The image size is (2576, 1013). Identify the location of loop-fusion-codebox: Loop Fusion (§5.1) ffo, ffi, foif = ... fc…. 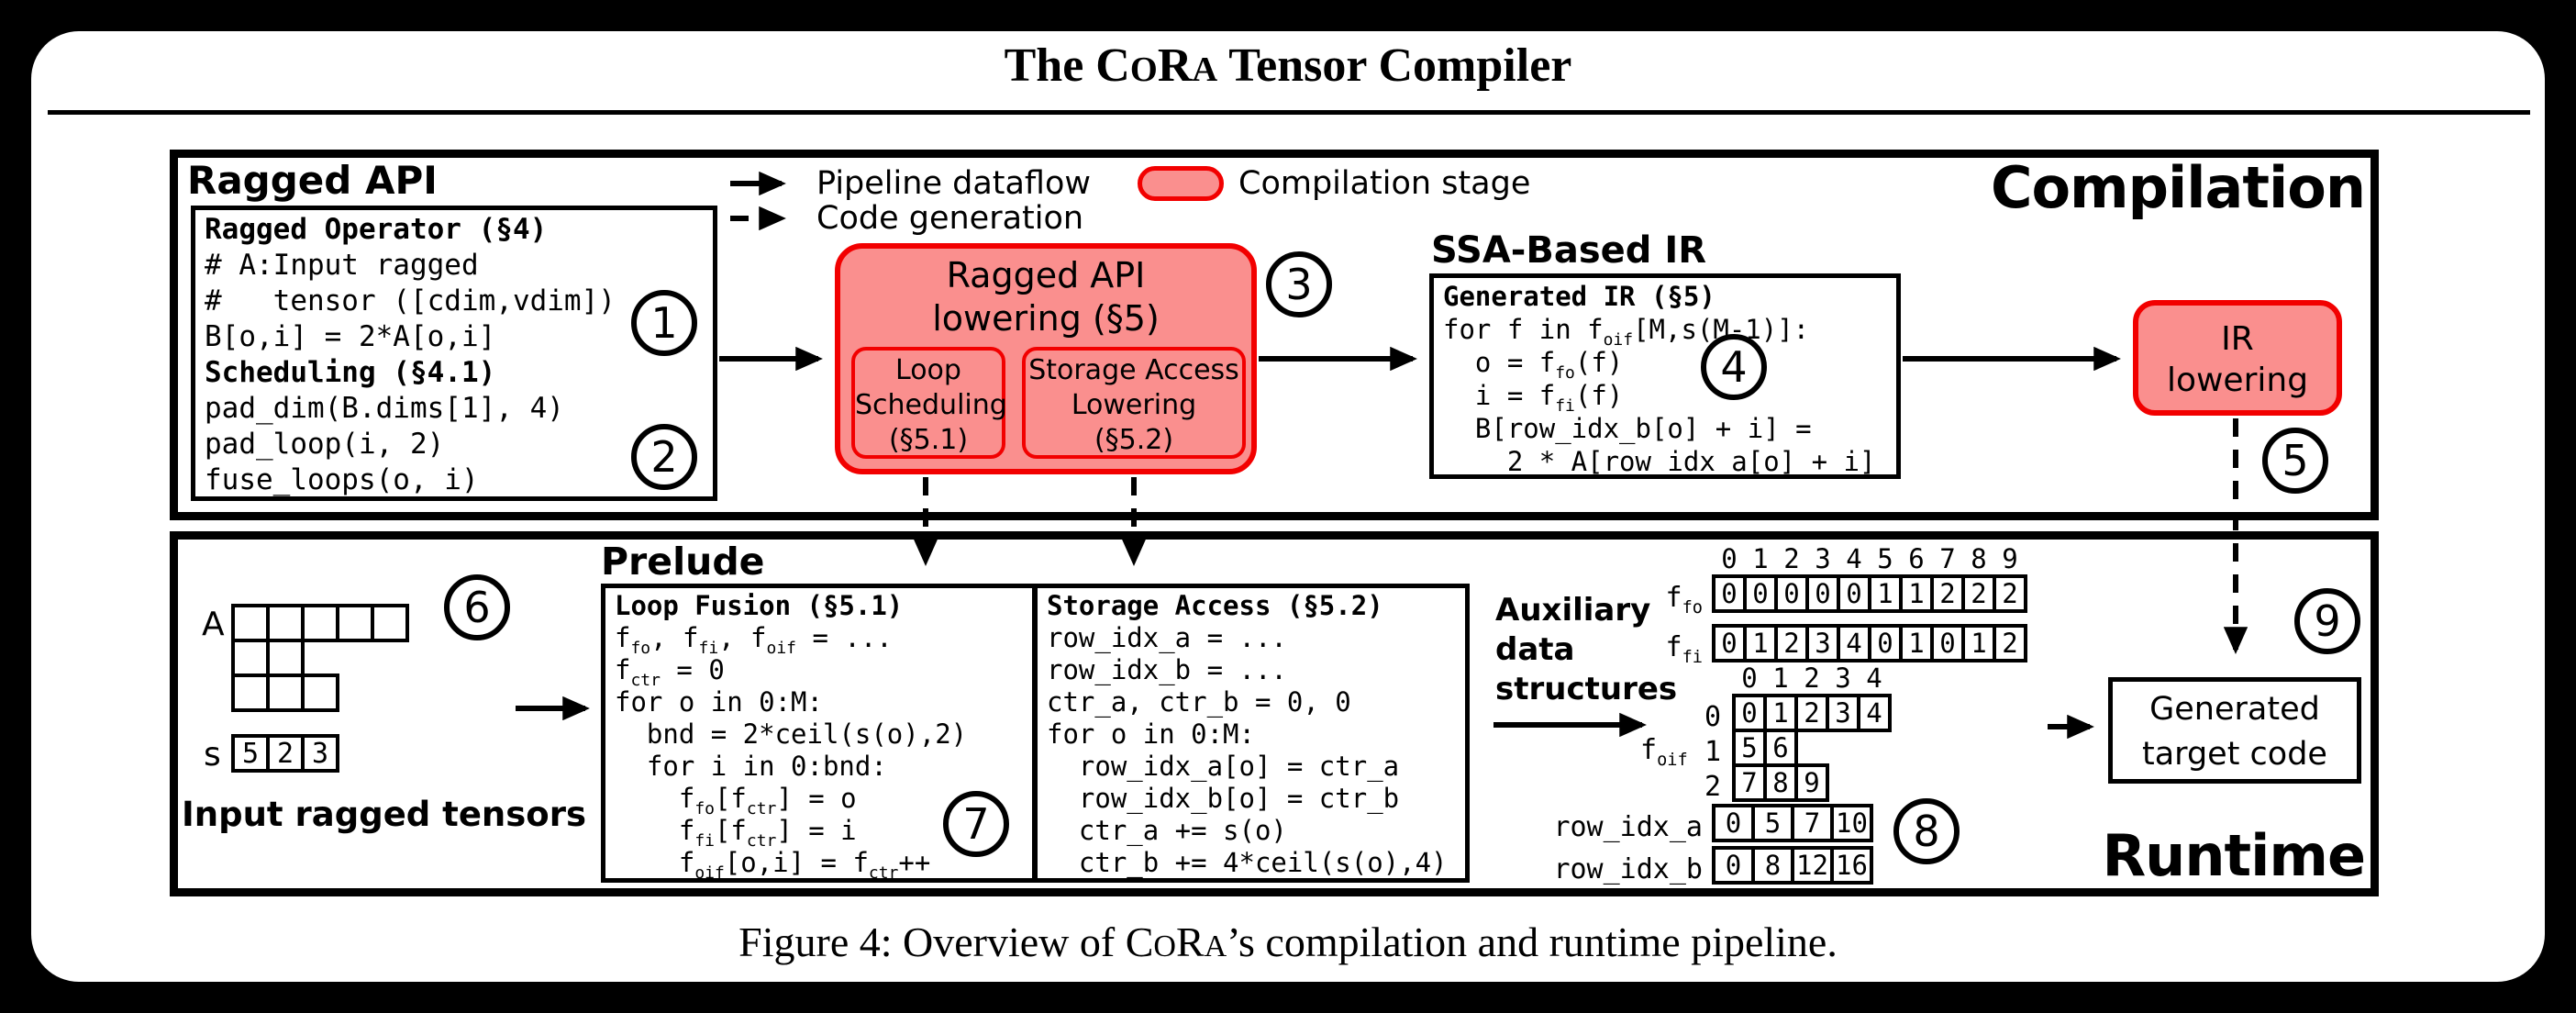
(819, 733).